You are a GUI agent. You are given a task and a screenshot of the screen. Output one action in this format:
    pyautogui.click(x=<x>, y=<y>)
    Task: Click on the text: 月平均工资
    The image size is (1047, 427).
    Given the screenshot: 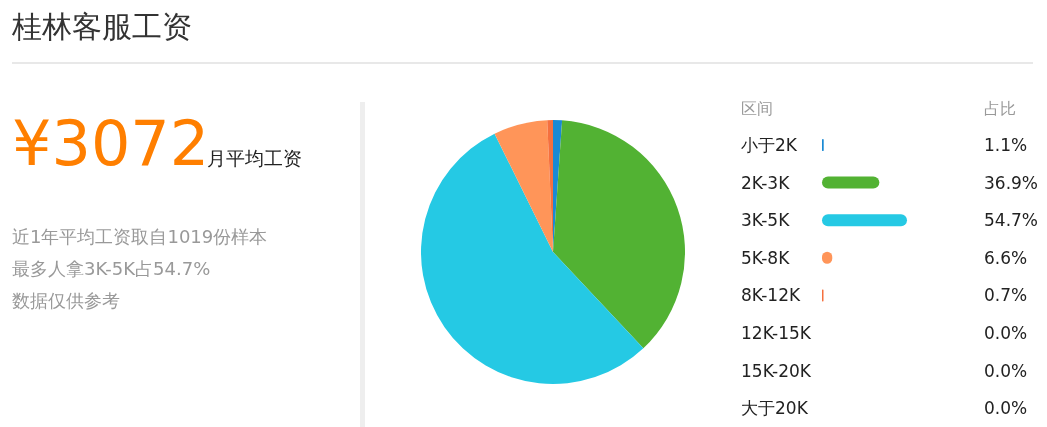 What is the action you would take?
    pyautogui.click(x=254, y=158)
    